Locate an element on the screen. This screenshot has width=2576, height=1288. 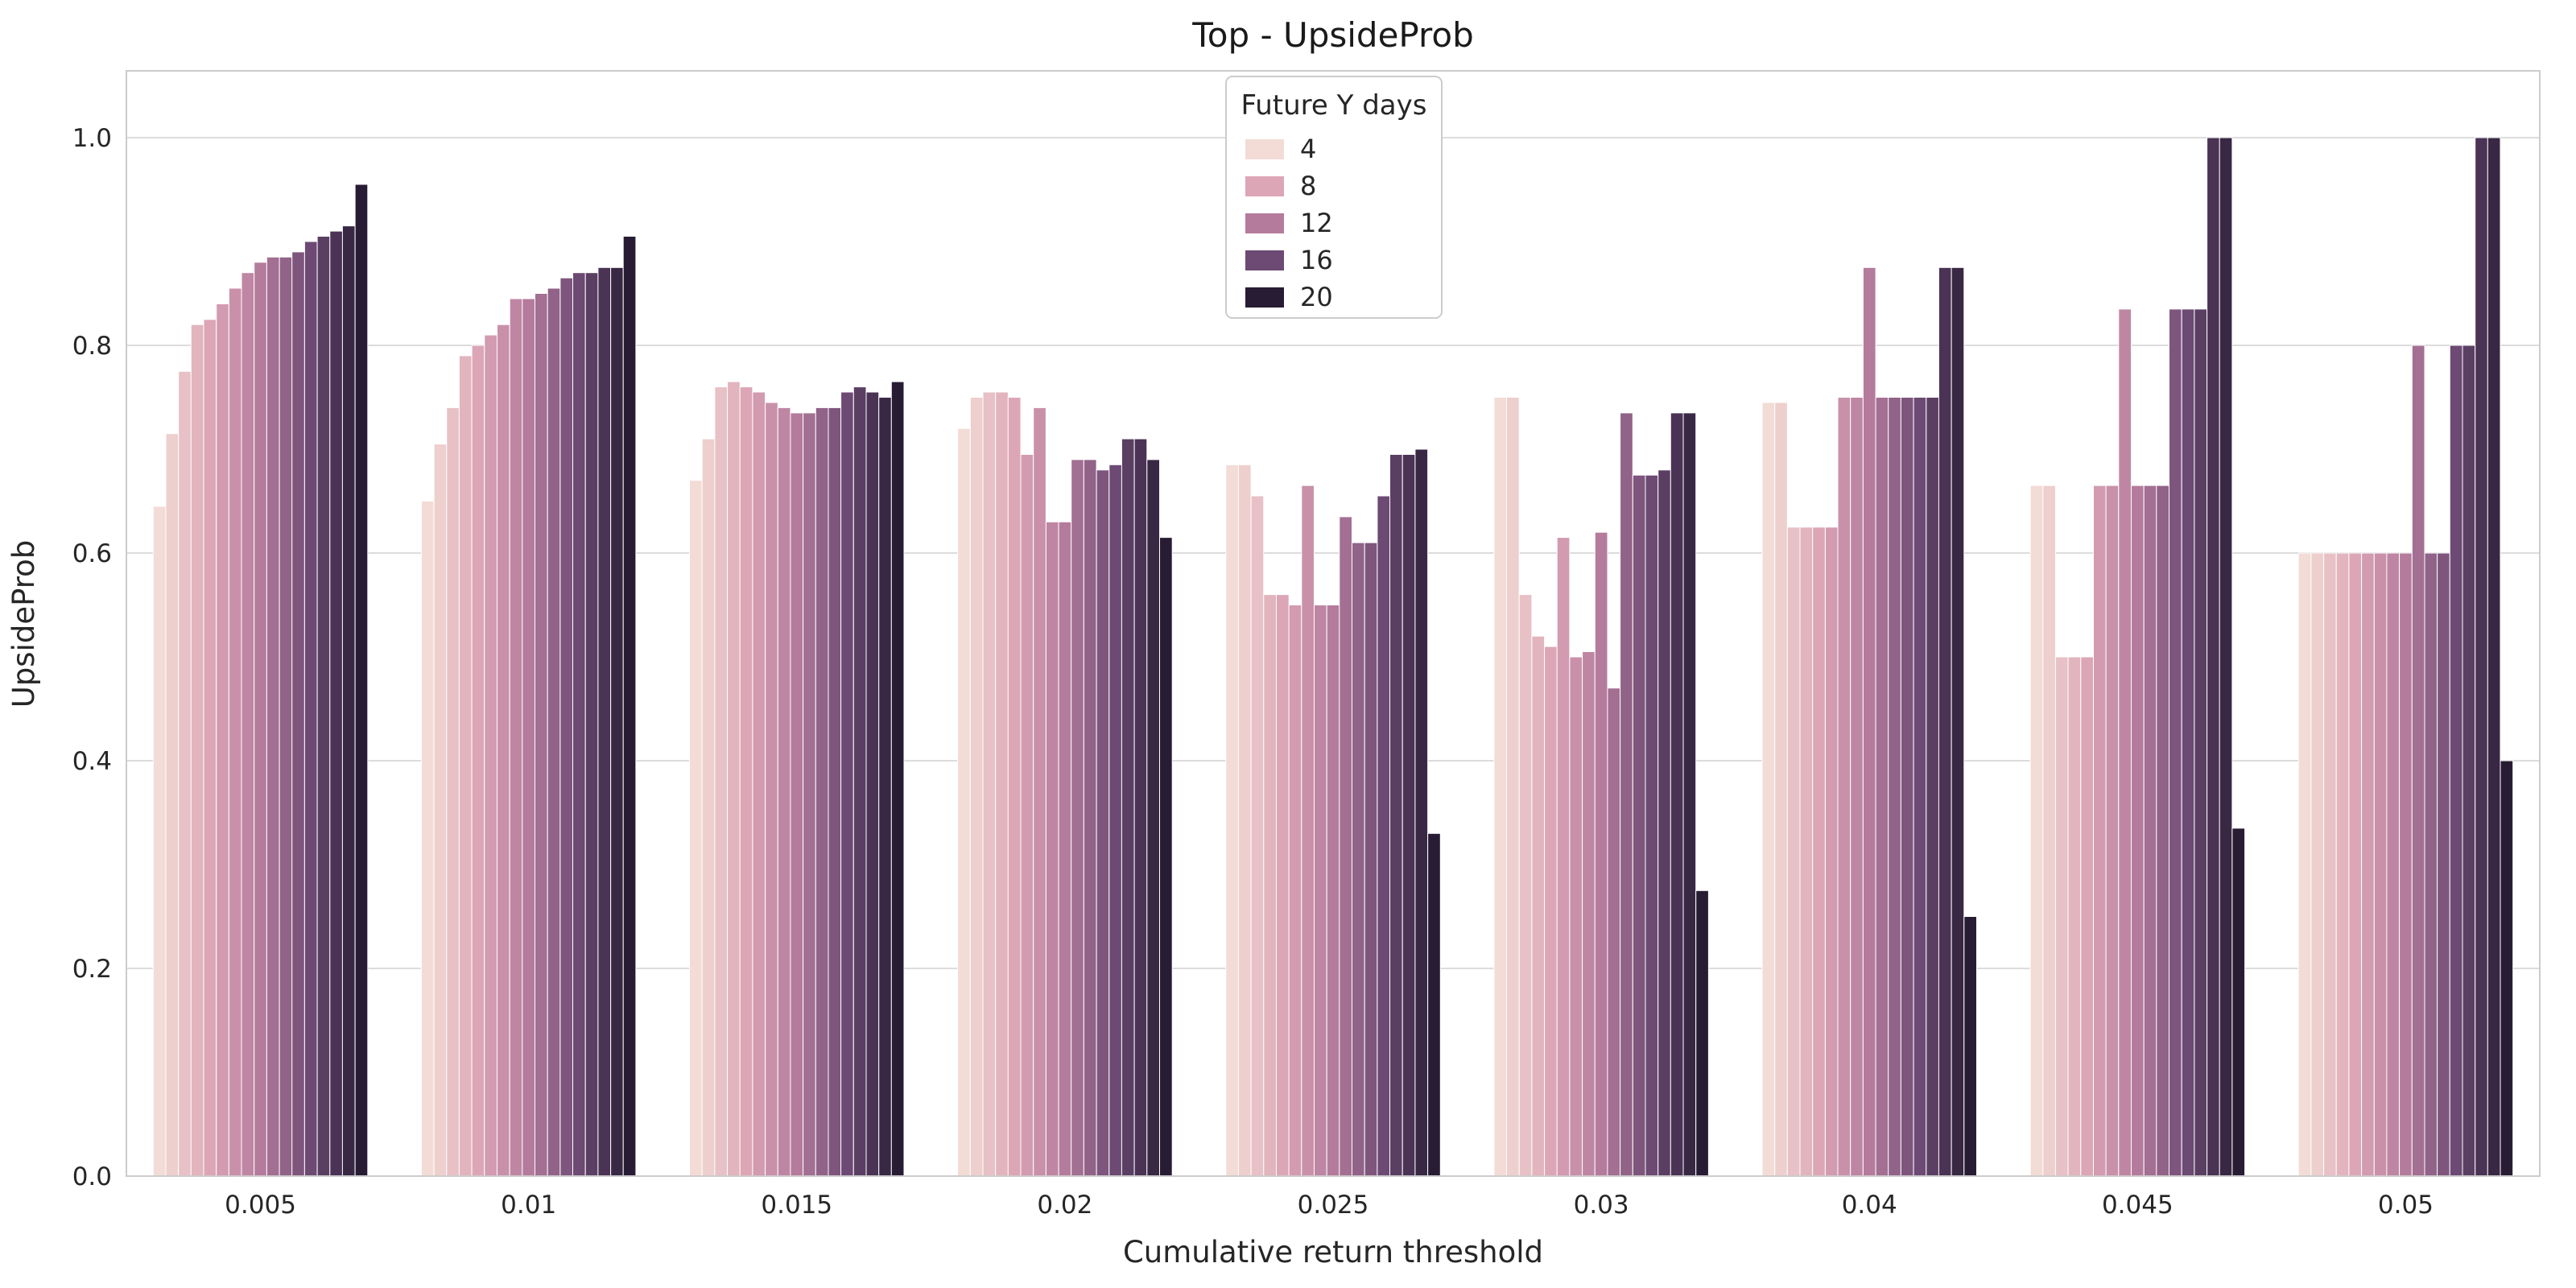
bar-0.02-day11 is located at coordinates (1052, 849).